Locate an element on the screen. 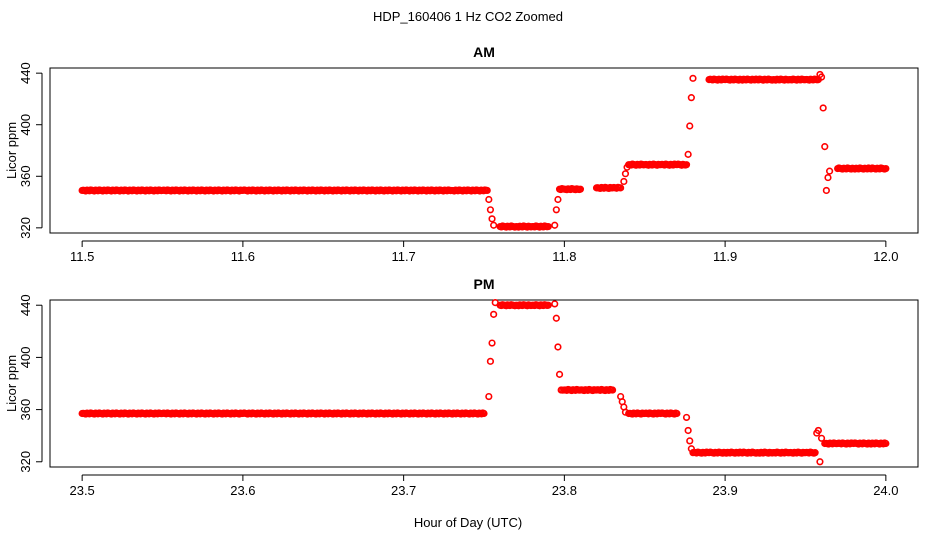 This screenshot has width=936, height=540. panel-0-y-tick-label: 440 is located at coordinates (25, 73).